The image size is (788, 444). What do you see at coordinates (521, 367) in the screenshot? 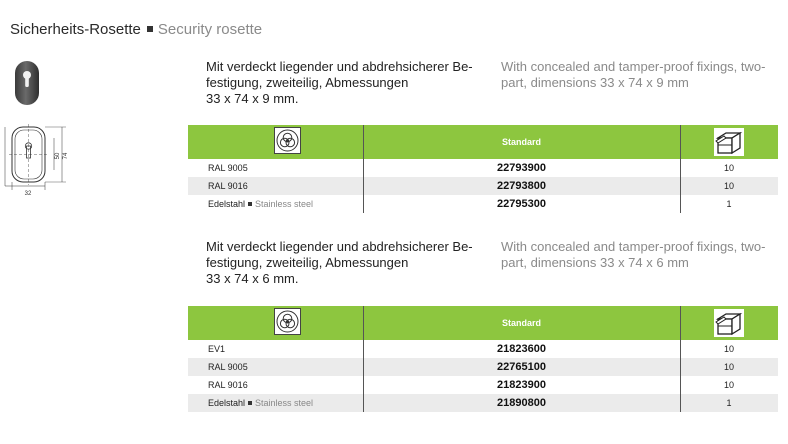
I see `article-number: 22765100` at bounding box center [521, 367].